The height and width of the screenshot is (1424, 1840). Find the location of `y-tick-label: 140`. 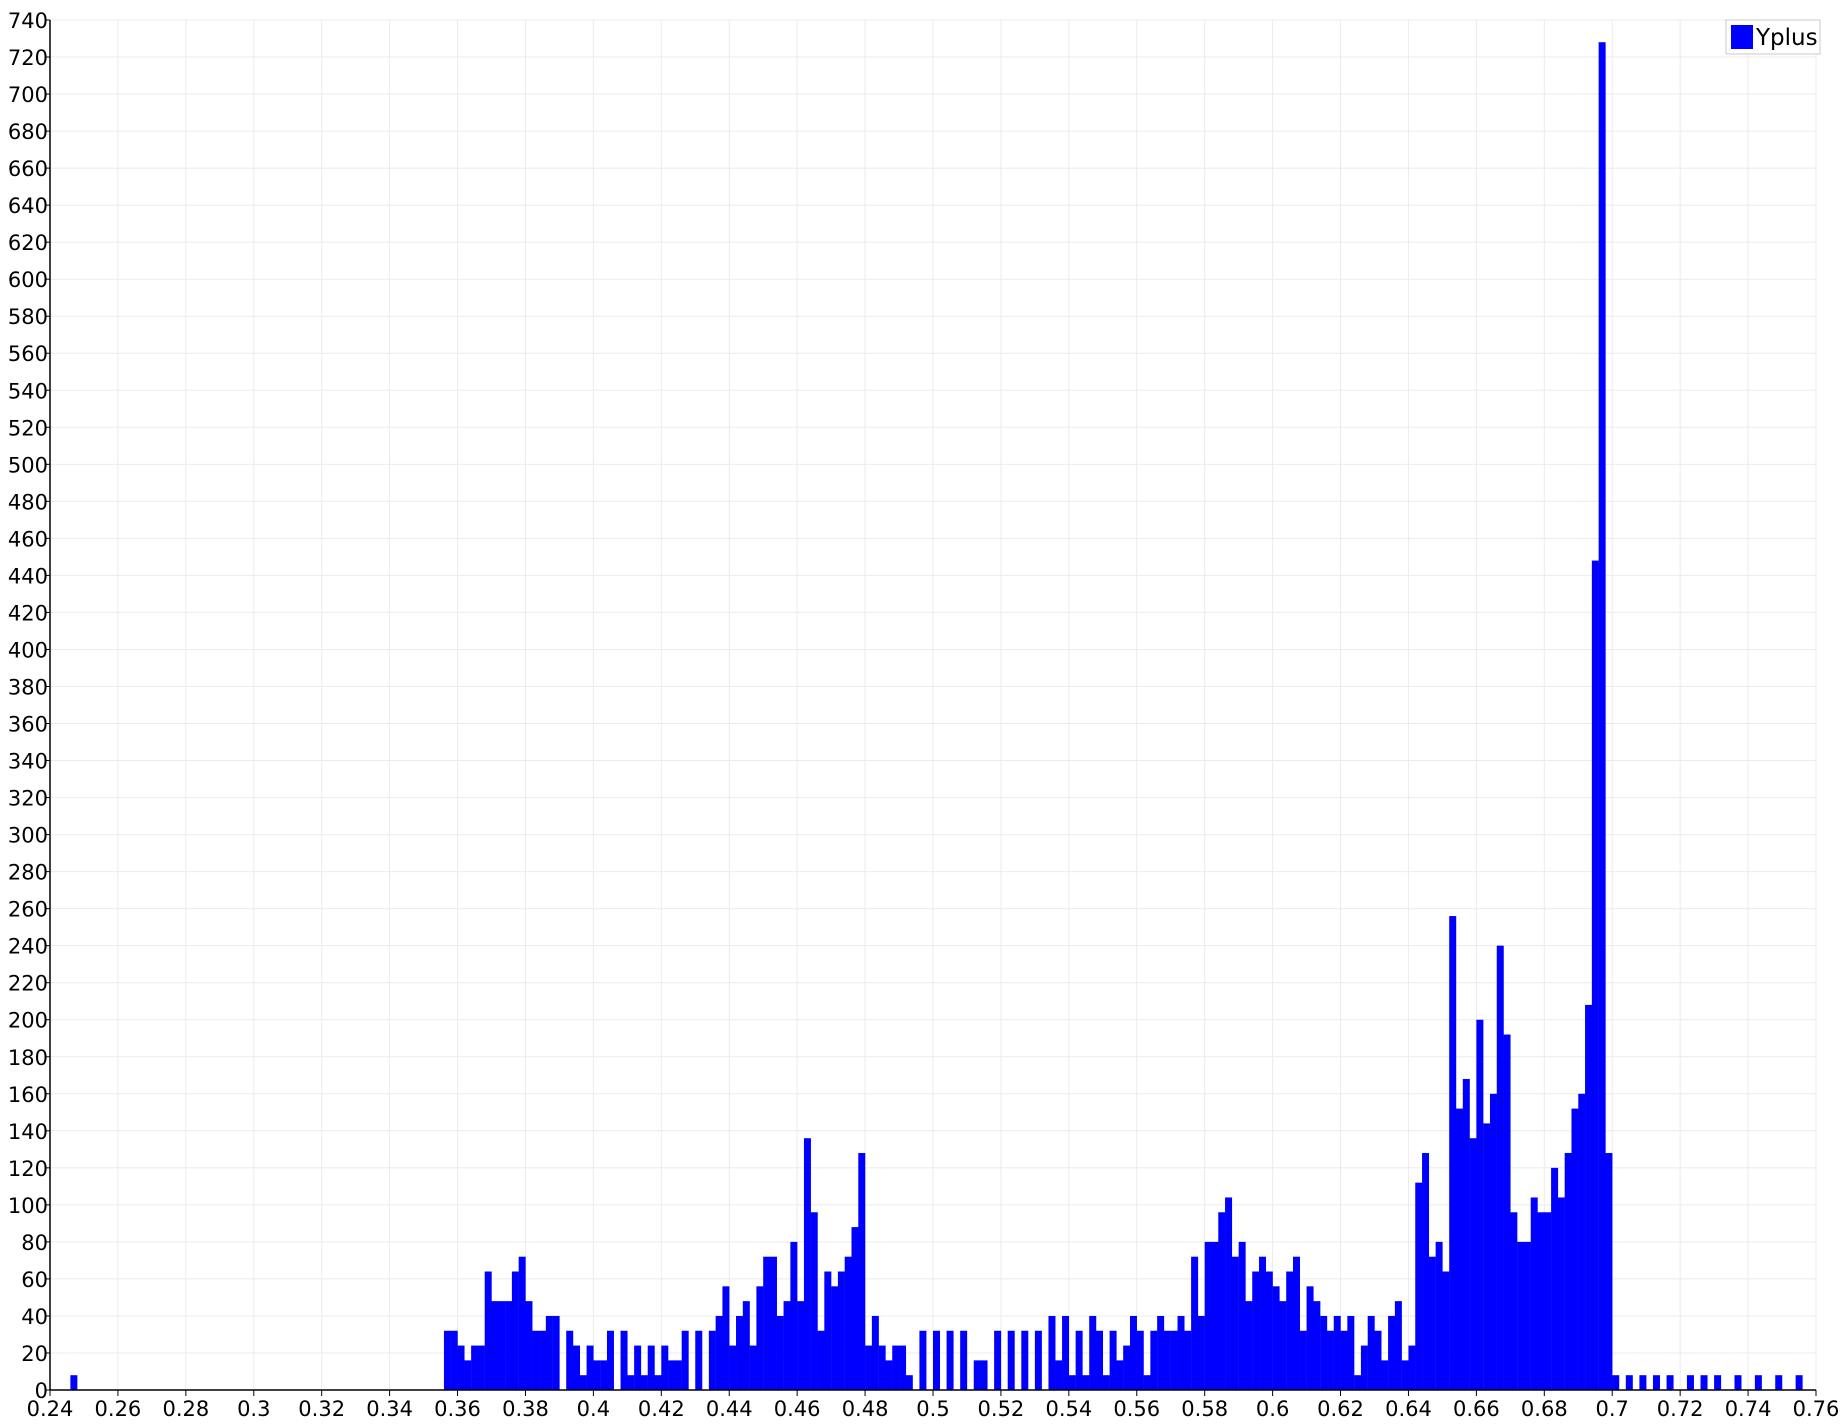

y-tick-label: 140 is located at coordinates (28, 1132).